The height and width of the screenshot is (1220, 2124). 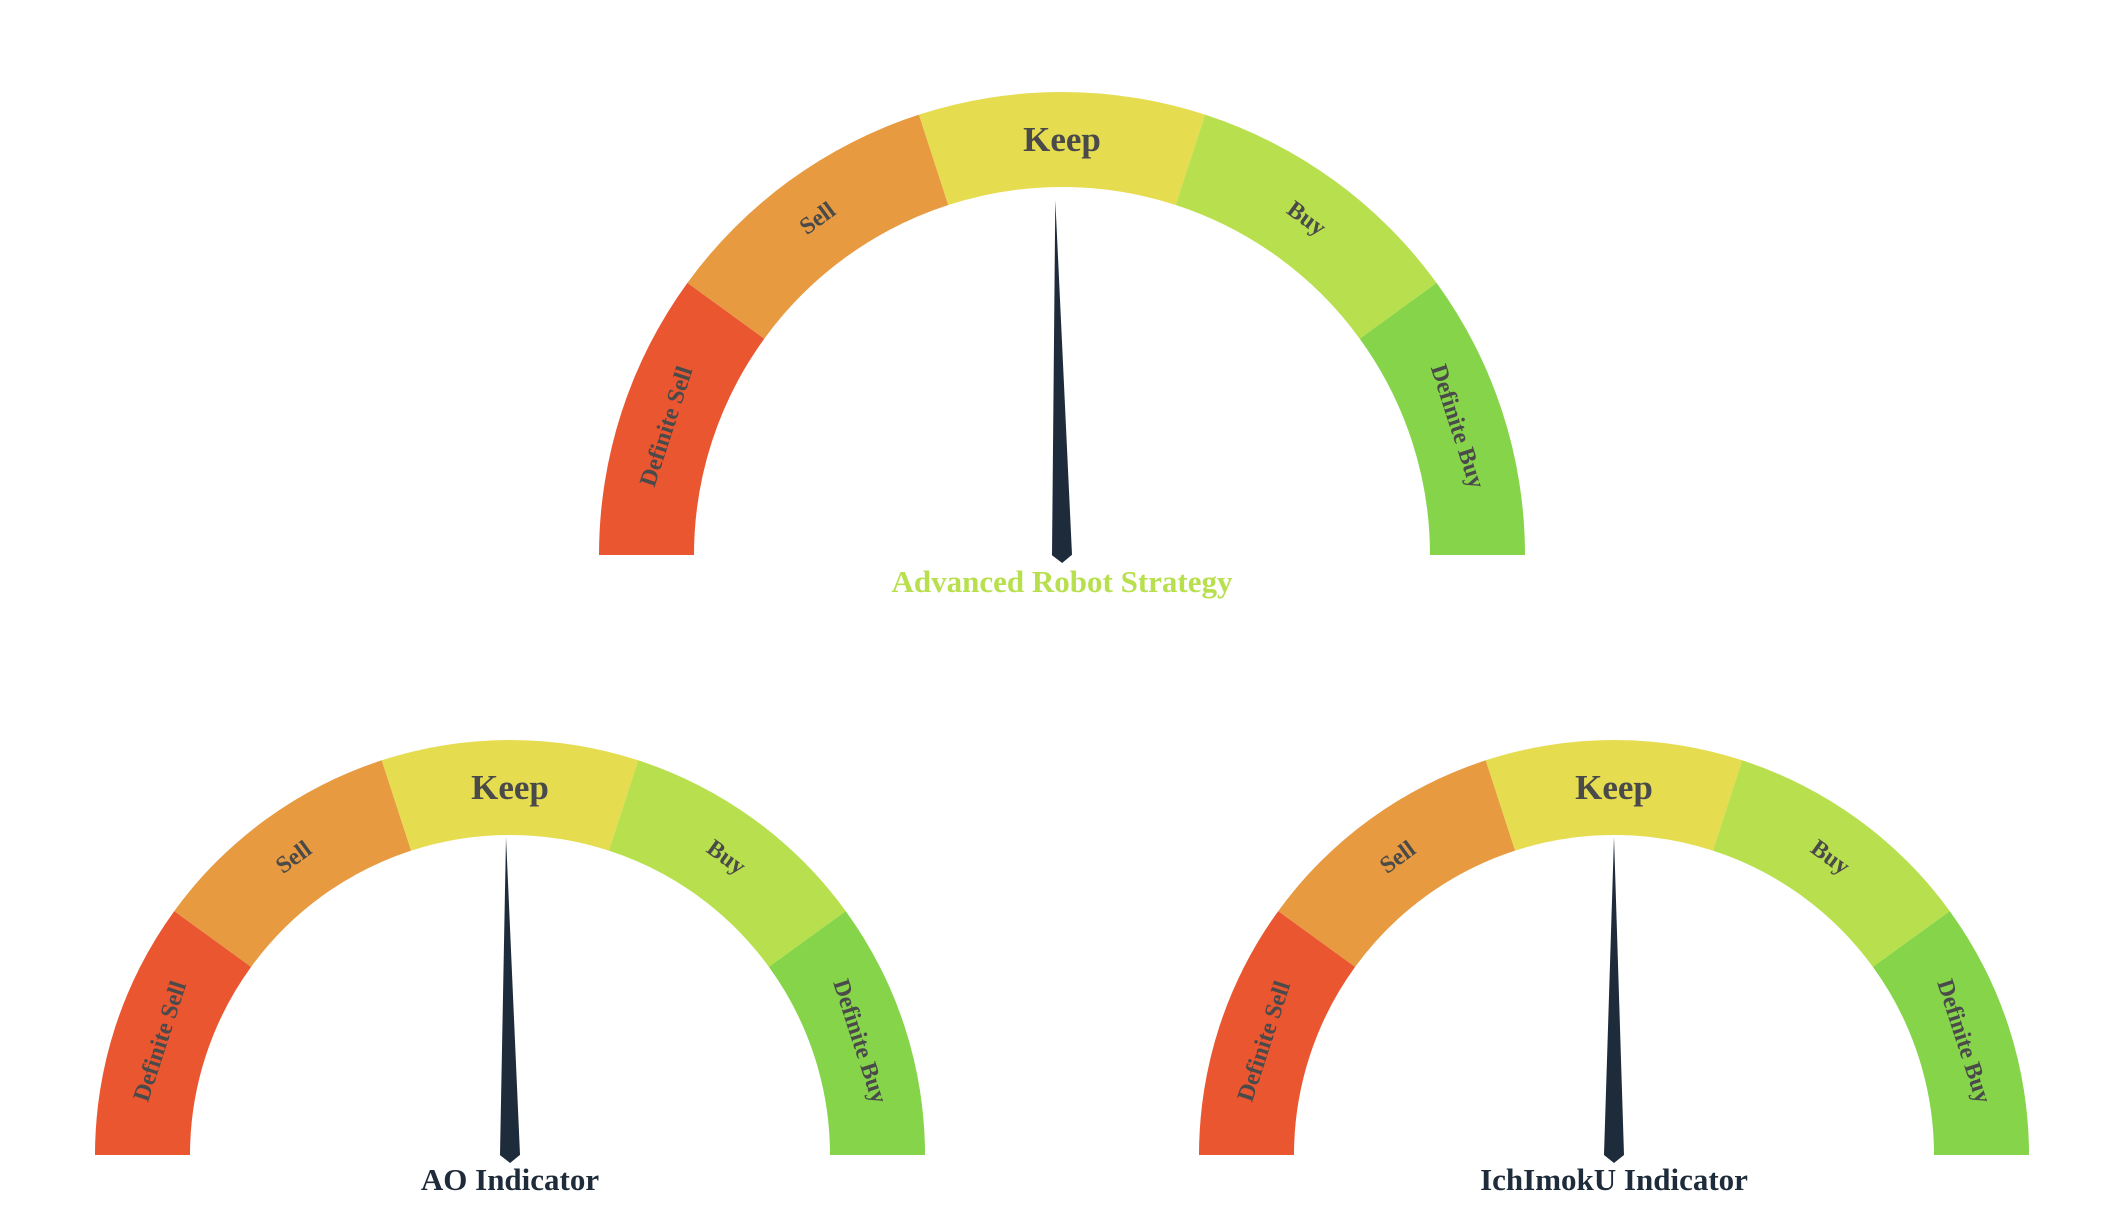 What do you see at coordinates (1614, 1179) in the screenshot?
I see `gauge-title: IchImokU Indicator` at bounding box center [1614, 1179].